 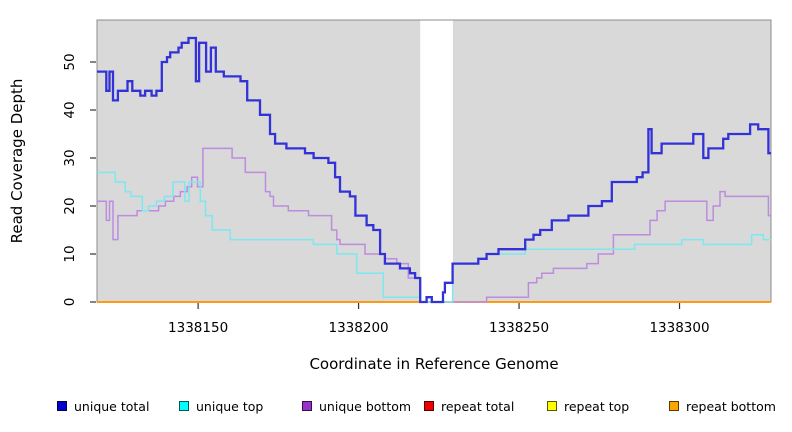 I want to click on legend-item-unique-top: unique top, so click(x=221, y=406).